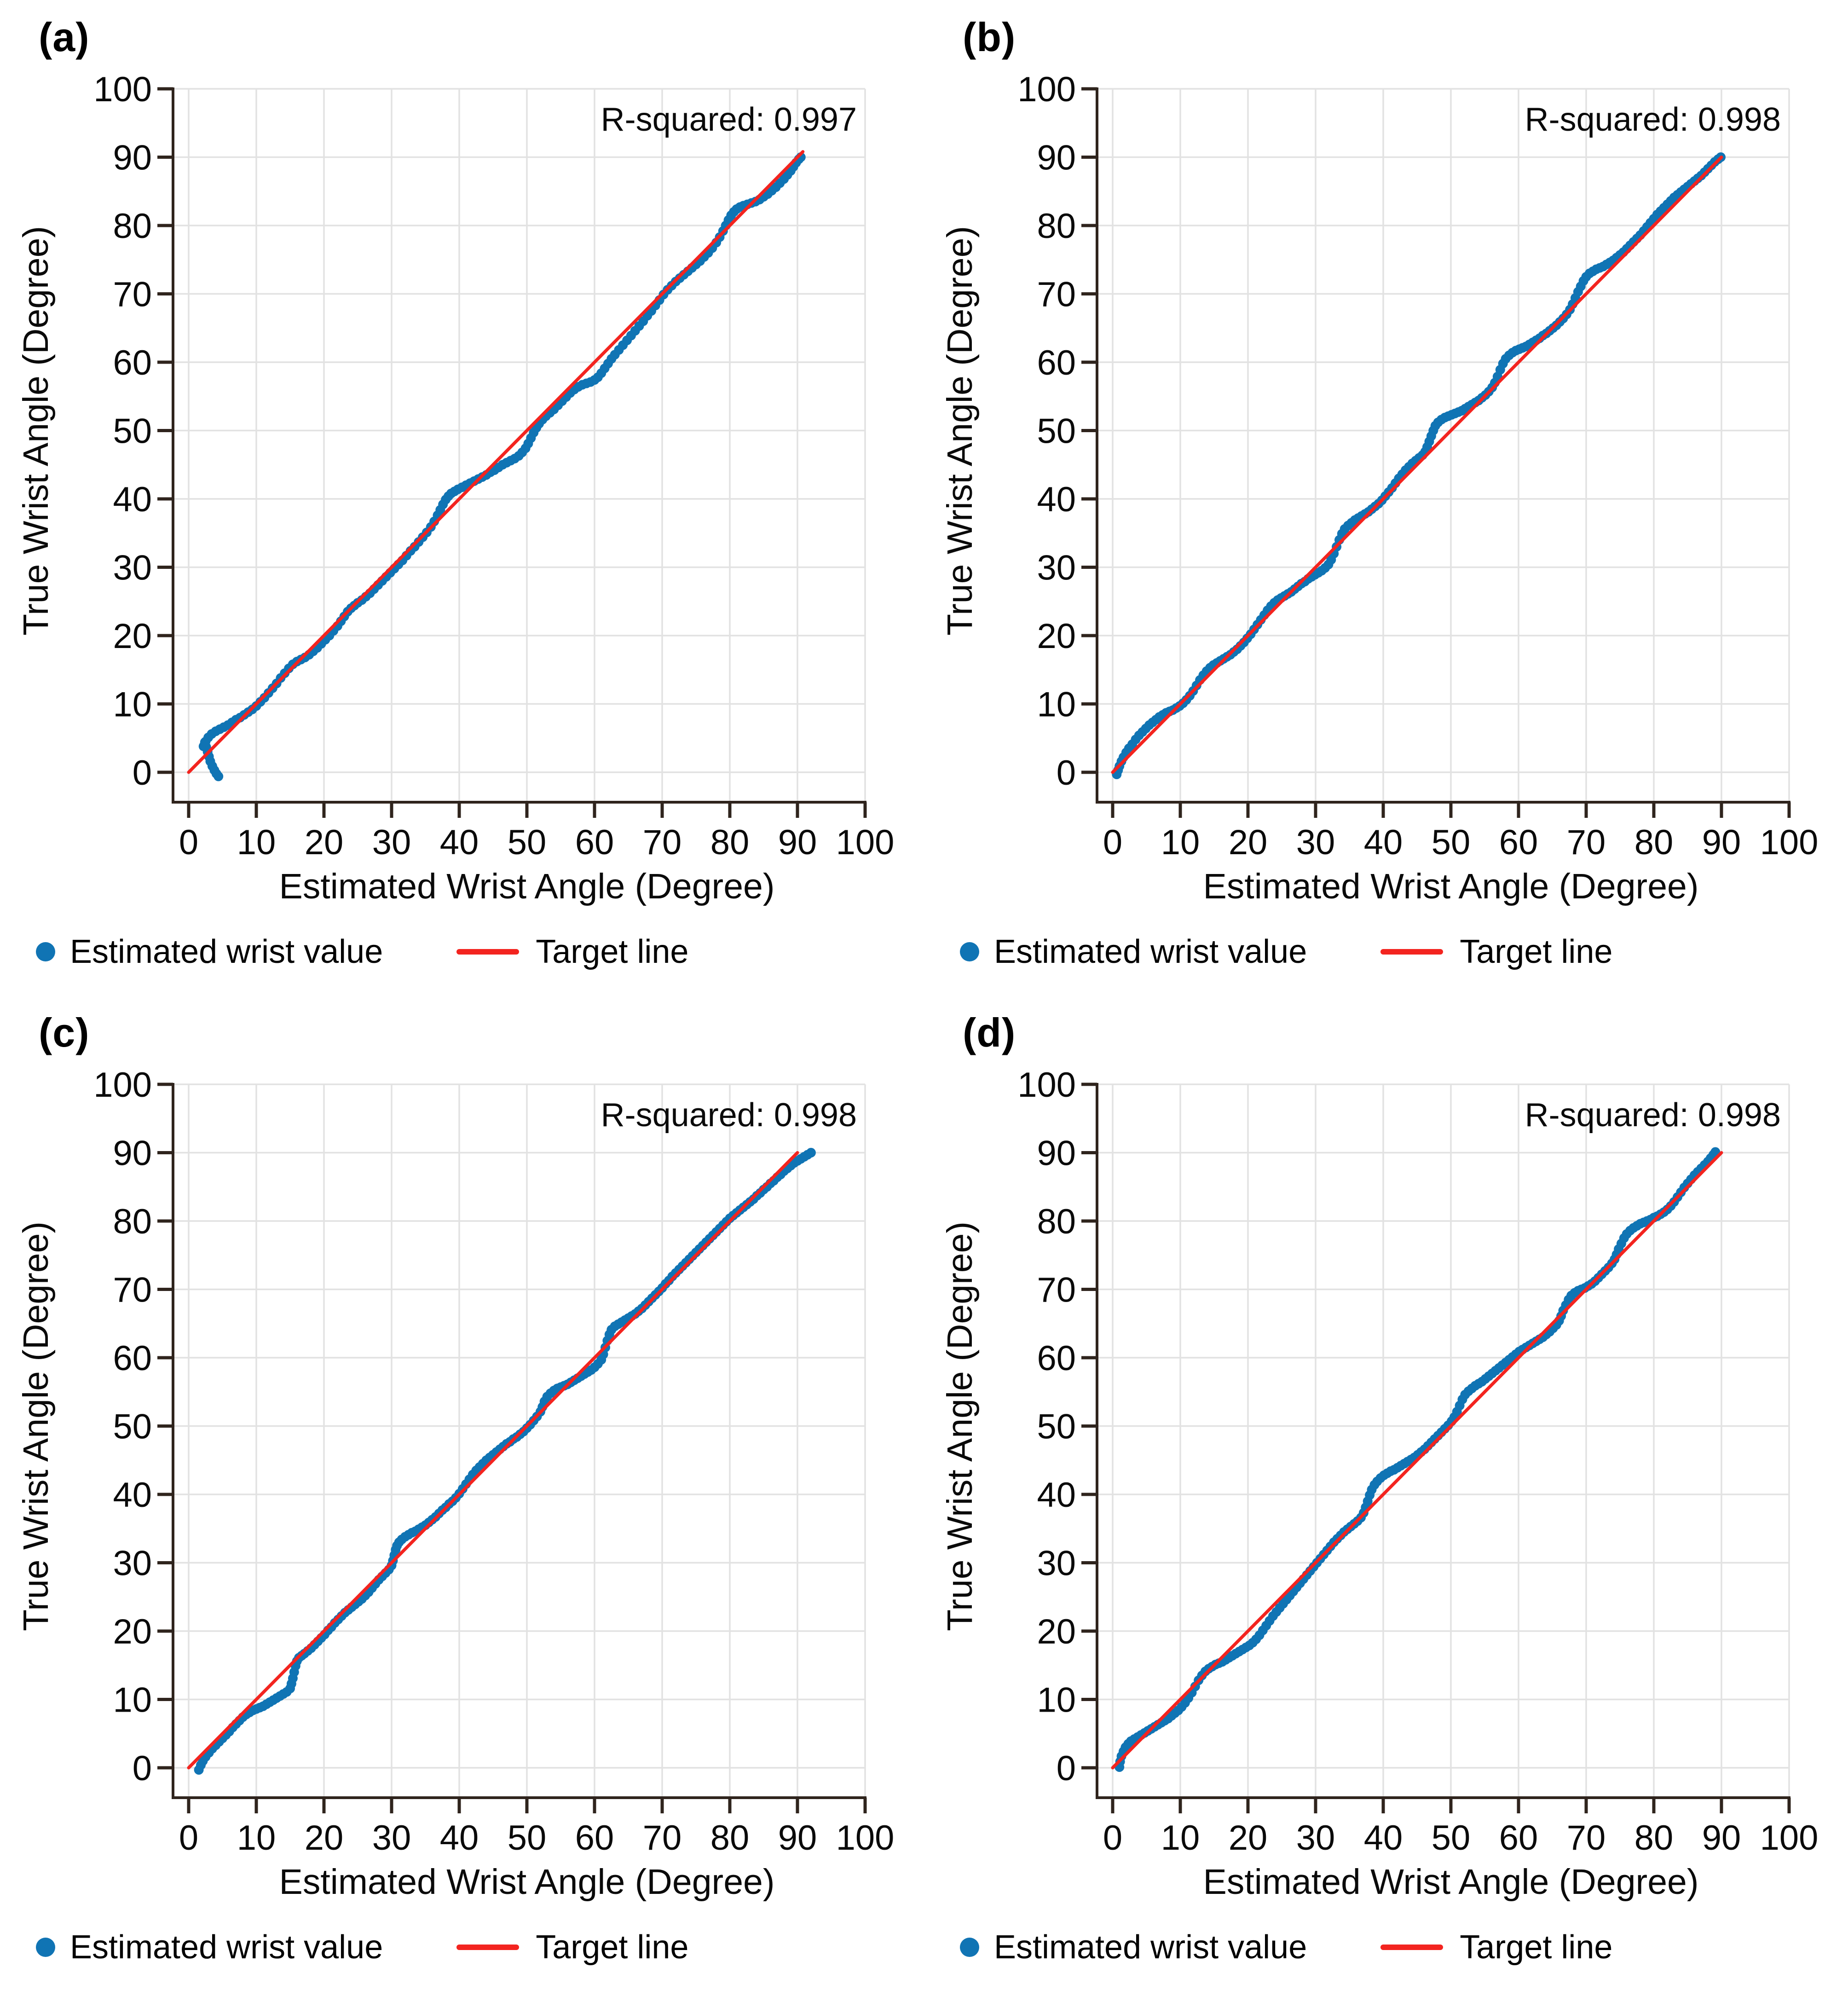 This screenshot has width=1848, height=1991. What do you see at coordinates (729, 120) in the screenshot?
I see `r-squared-annotation: R-squared: 0.997` at bounding box center [729, 120].